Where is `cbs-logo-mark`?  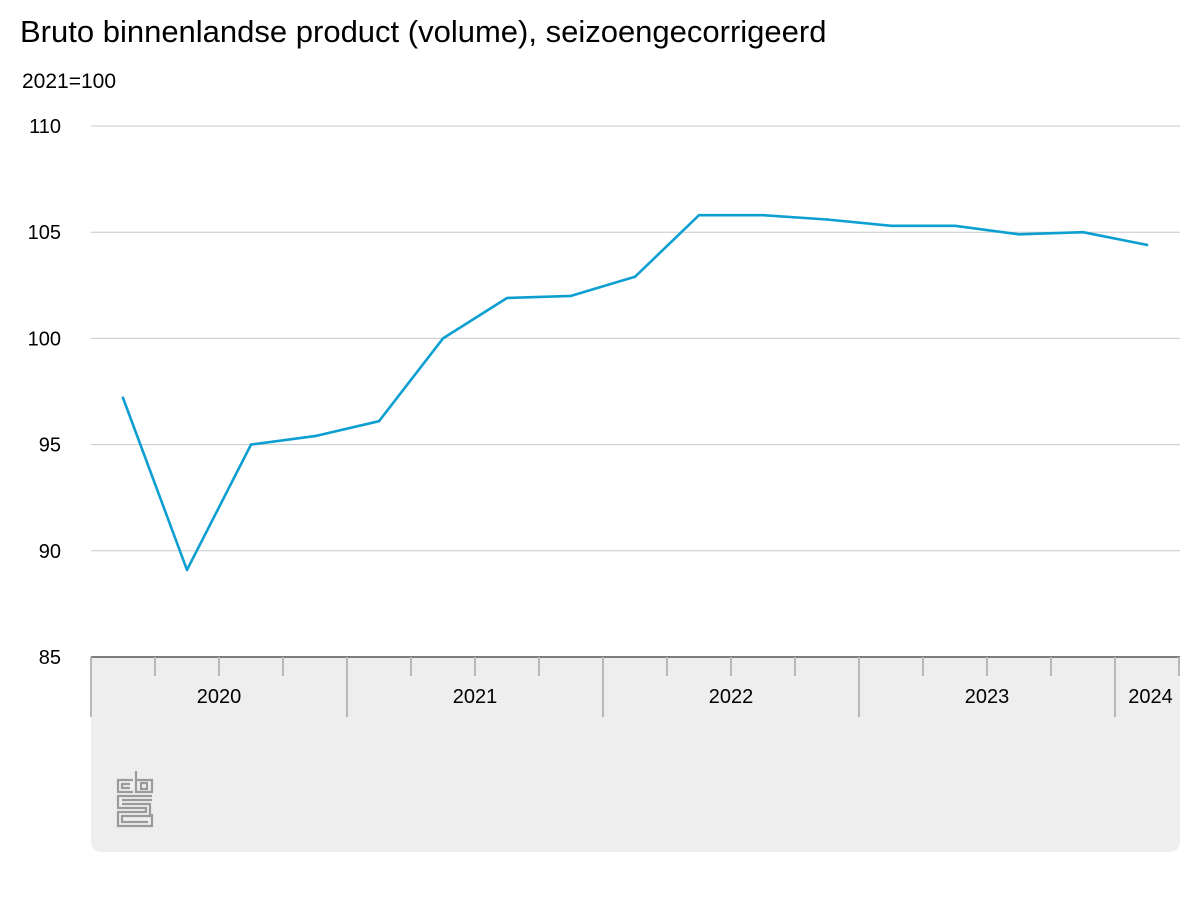 cbs-logo-mark is located at coordinates (135, 799).